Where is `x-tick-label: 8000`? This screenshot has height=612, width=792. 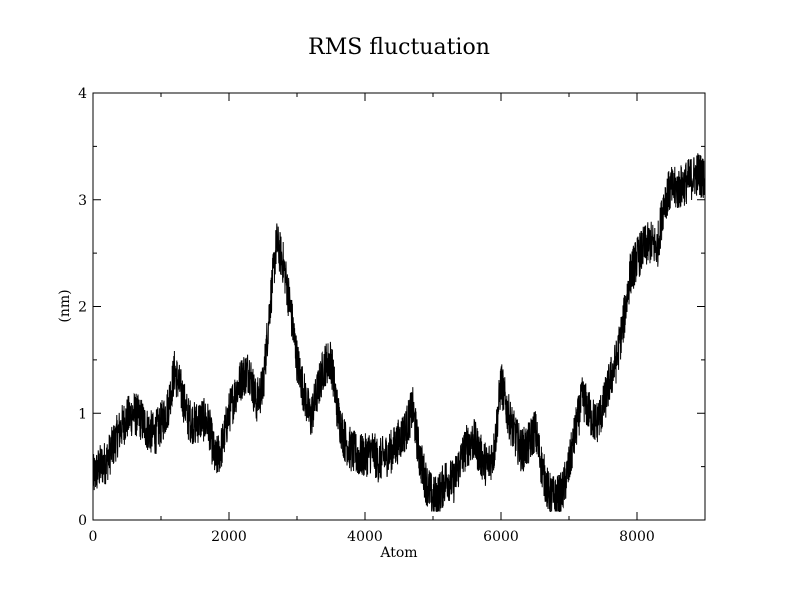
x-tick-label: 8000 is located at coordinates (637, 537).